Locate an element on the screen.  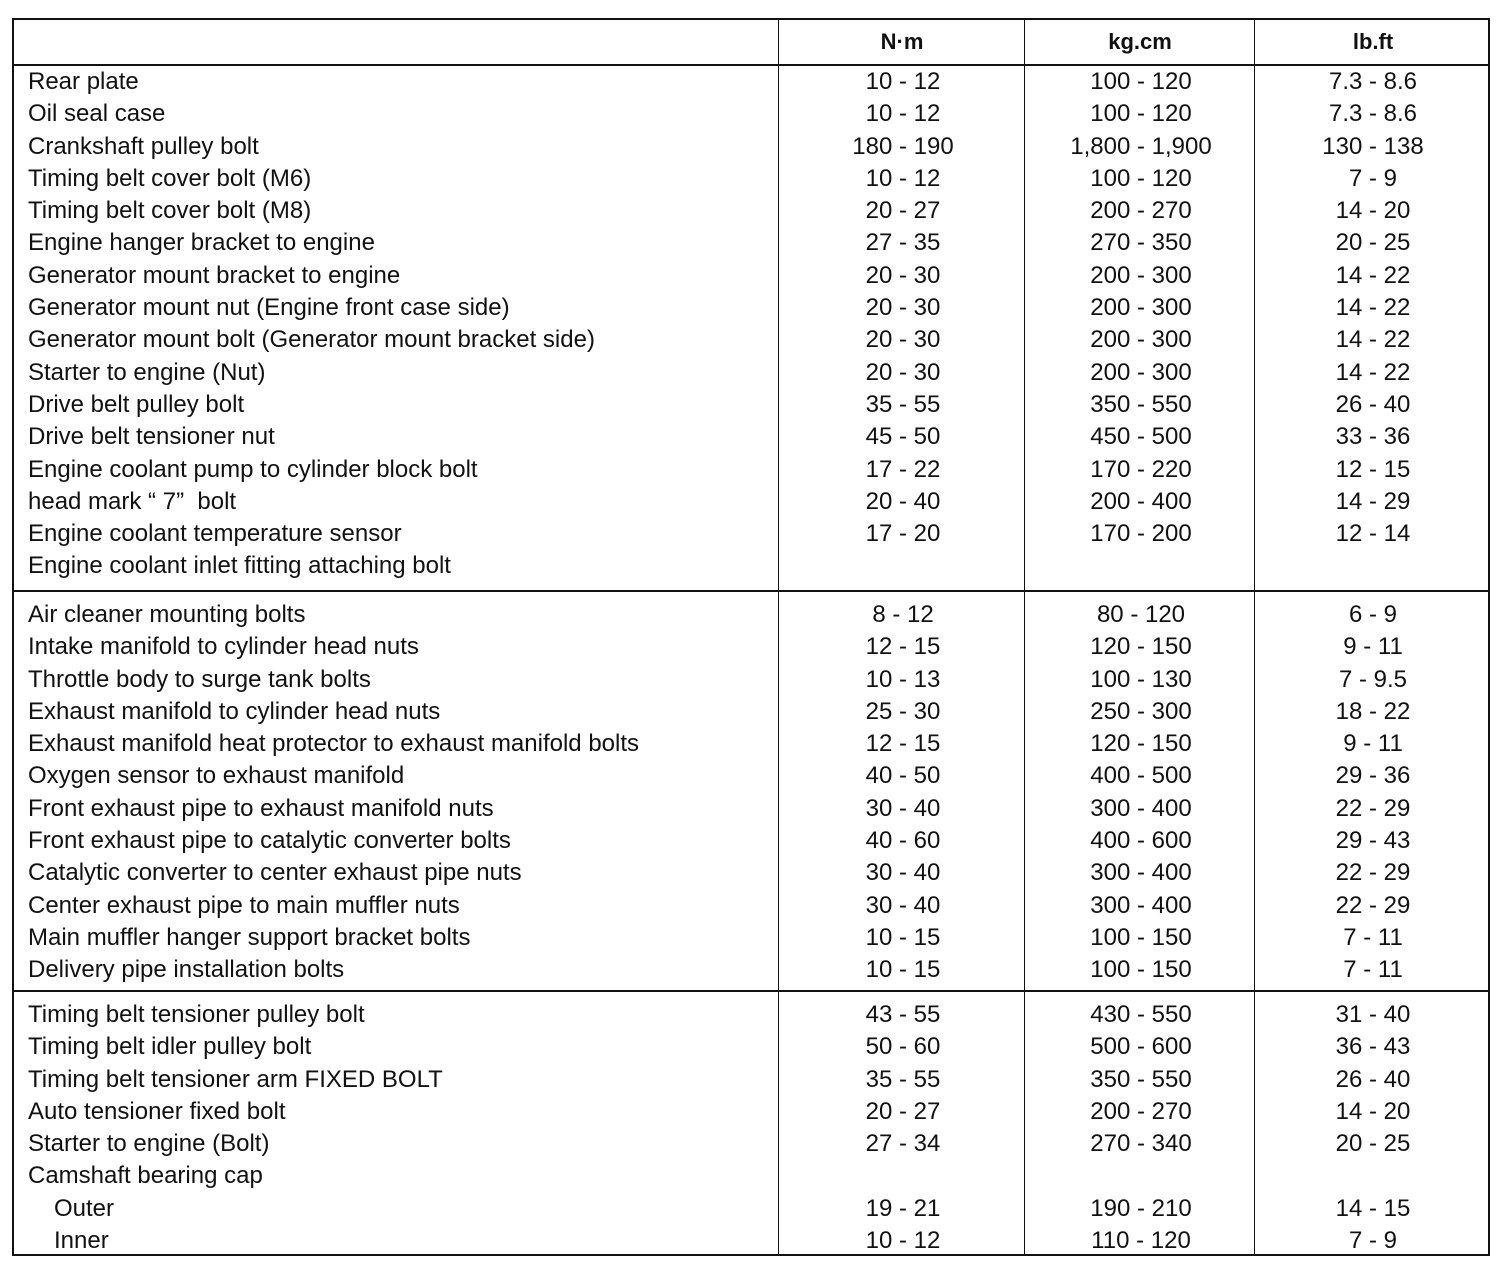
value-nm: 25 - 30 is located at coordinates (903, 711).